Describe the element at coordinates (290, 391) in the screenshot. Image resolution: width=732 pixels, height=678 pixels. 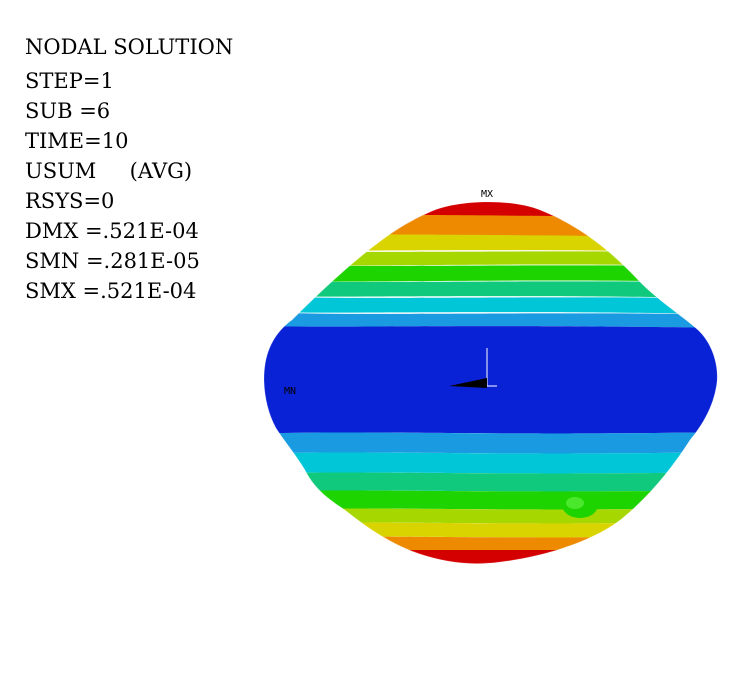
I see `min-marker: MN` at that location.